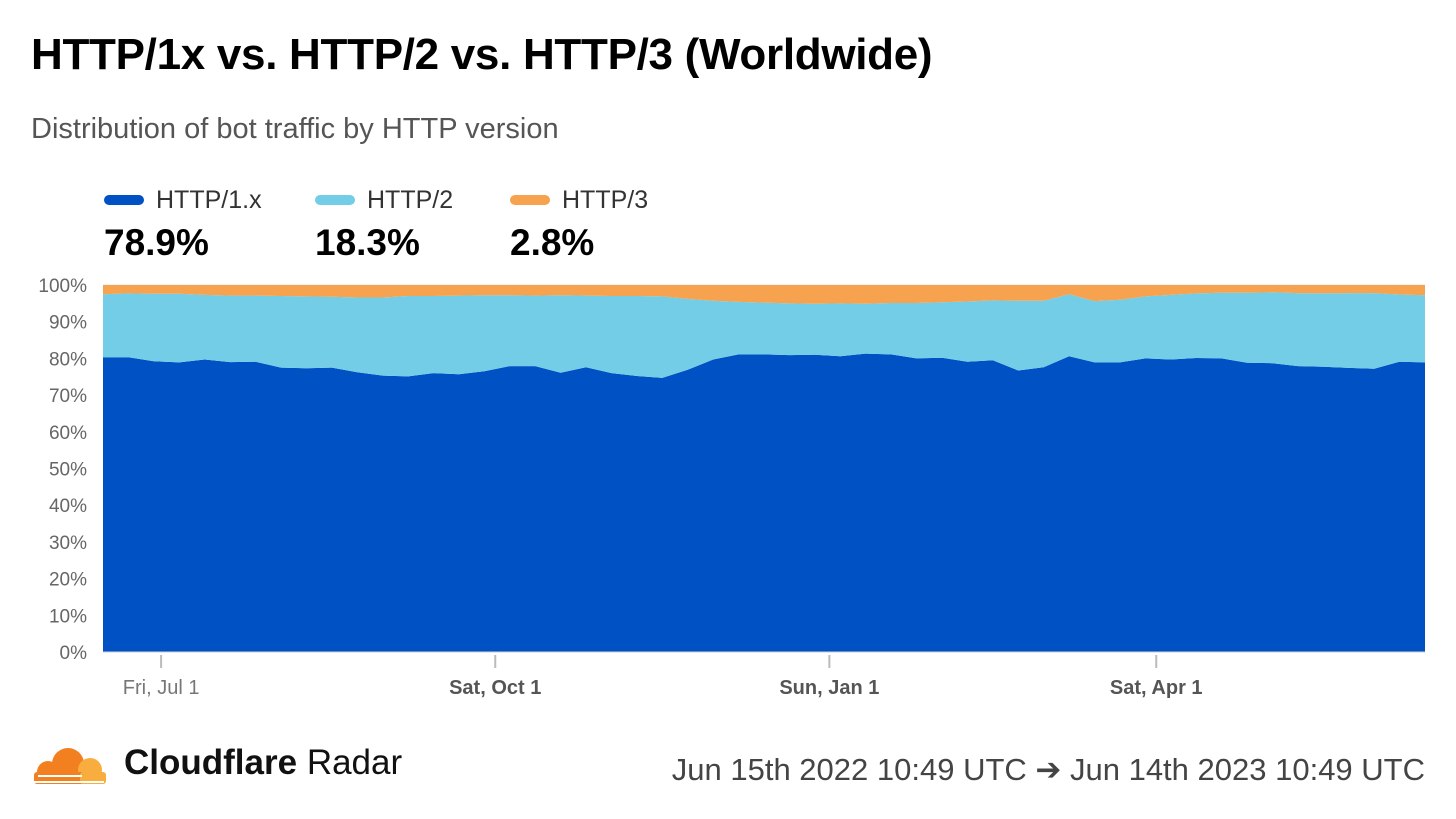 The width and height of the screenshot is (1456, 819). What do you see at coordinates (74, 653) in the screenshot?
I see `y-tick-label: 0%` at bounding box center [74, 653].